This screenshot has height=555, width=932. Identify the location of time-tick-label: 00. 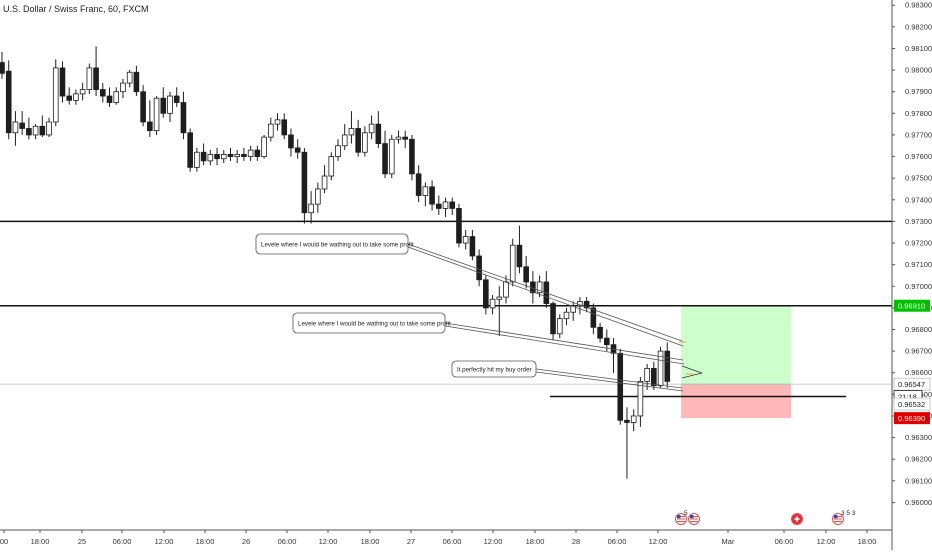
(4, 541).